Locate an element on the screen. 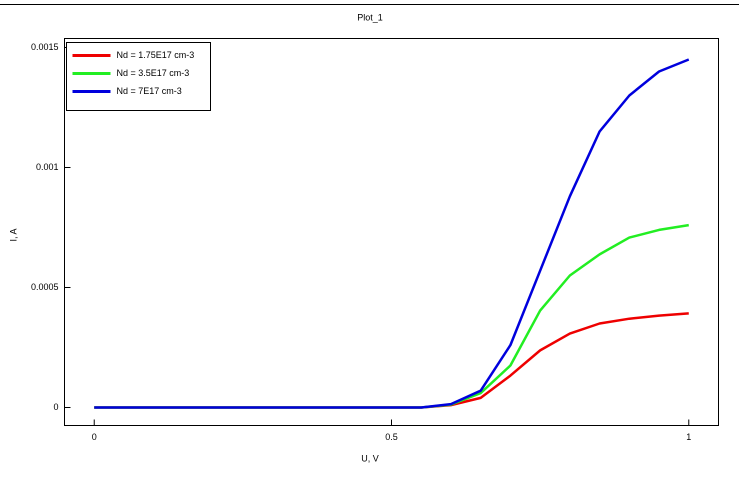 The width and height of the screenshot is (739, 477). chart-title: Plot_1 is located at coordinates (370, 17).